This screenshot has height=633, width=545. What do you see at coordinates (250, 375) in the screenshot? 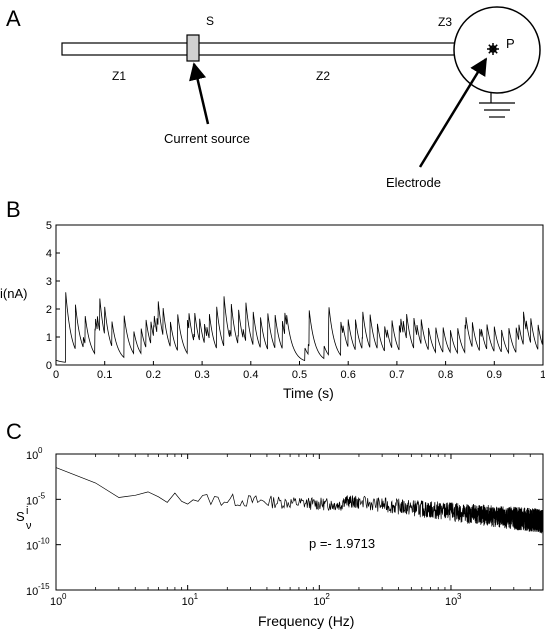
I see `x-tick-label: 0.4` at bounding box center [250, 375].